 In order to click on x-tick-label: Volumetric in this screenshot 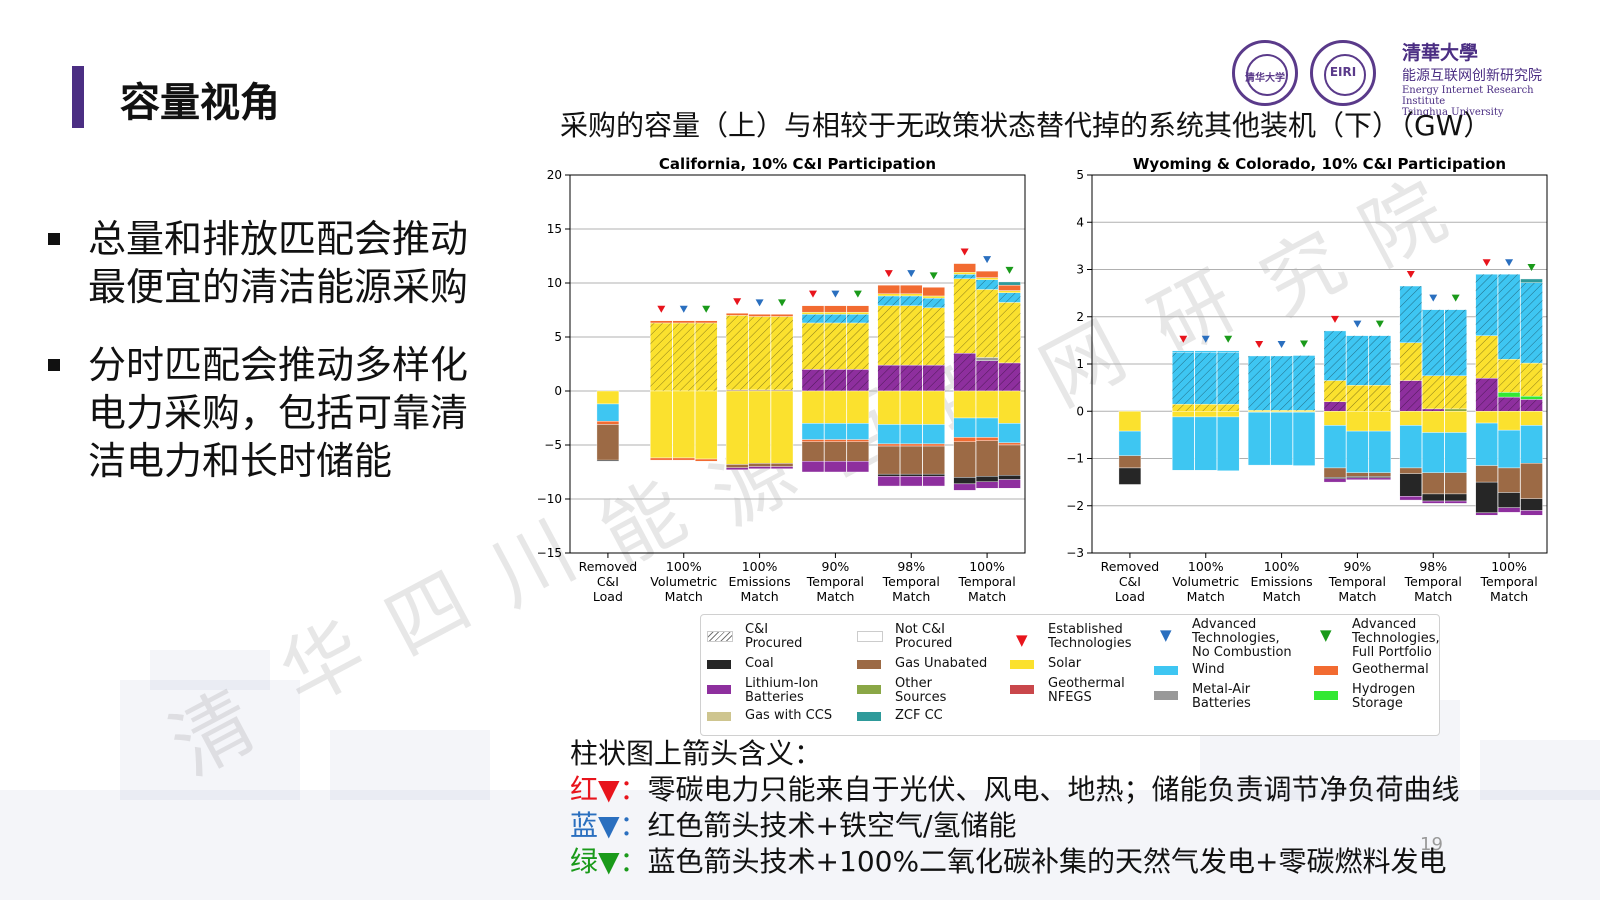, I will do `click(683, 581)`.